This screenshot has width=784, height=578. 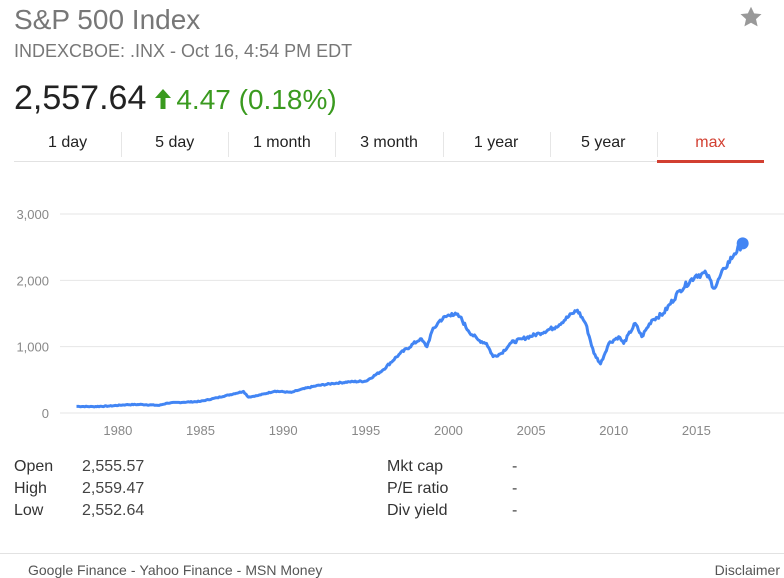 What do you see at coordinates (117, 430) in the screenshot?
I see `x-tick-label: 1980` at bounding box center [117, 430].